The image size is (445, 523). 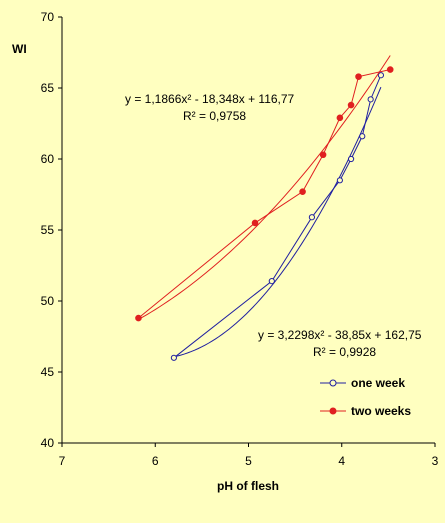 What do you see at coordinates (62, 461) in the screenshot?
I see `x-tick-label: 7` at bounding box center [62, 461].